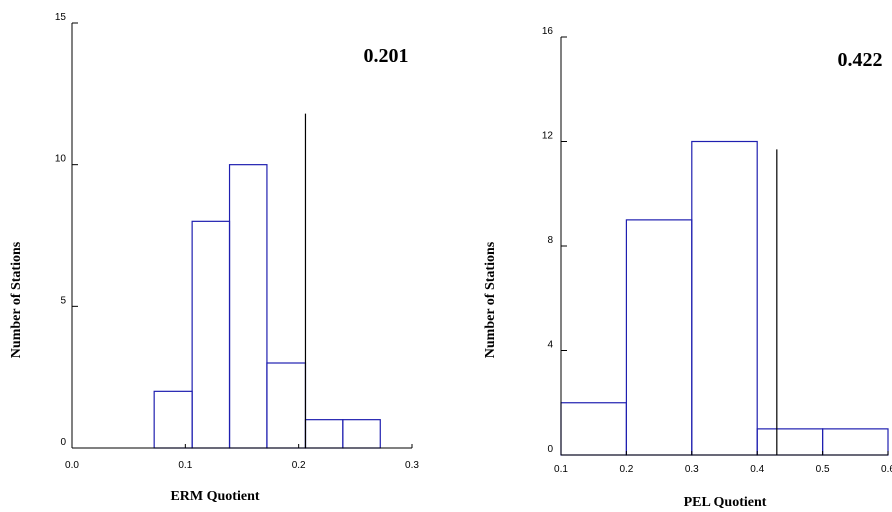  Describe the element at coordinates (299, 465) in the screenshot. I see `erm-x-tick-label: 0.2` at that location.